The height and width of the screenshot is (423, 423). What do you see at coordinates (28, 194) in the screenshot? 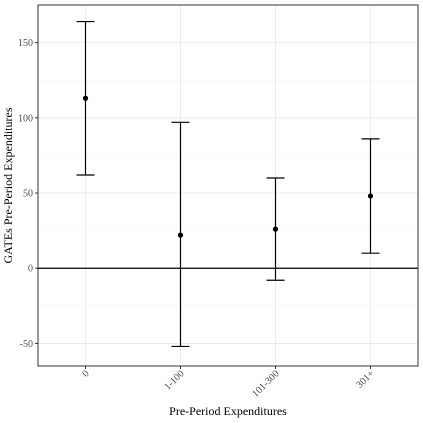
I see `y-tick-label: 50` at bounding box center [28, 194].